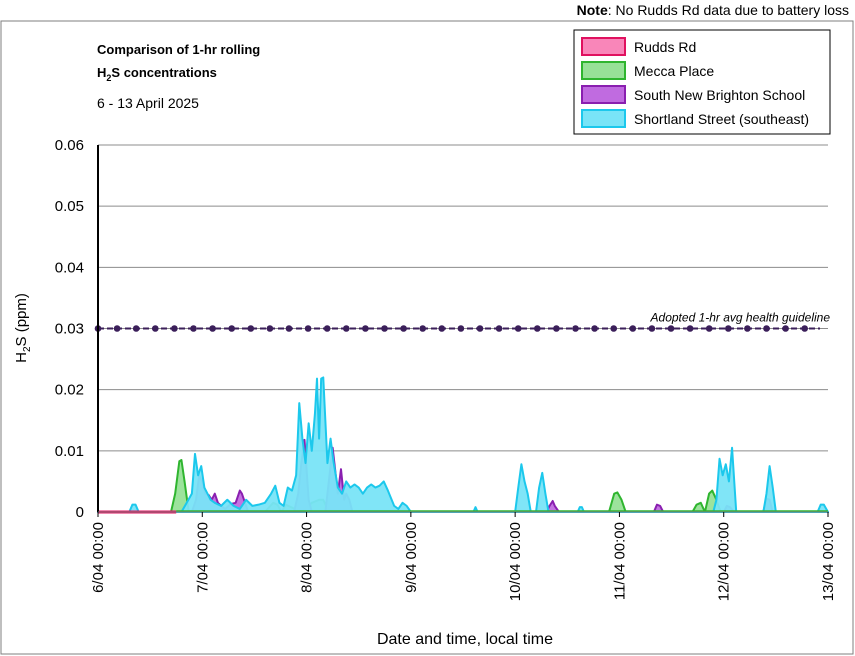  Describe the element at coordinates (411, 557) in the screenshot. I see `x-tick-label: 9/04 00:00` at that location.